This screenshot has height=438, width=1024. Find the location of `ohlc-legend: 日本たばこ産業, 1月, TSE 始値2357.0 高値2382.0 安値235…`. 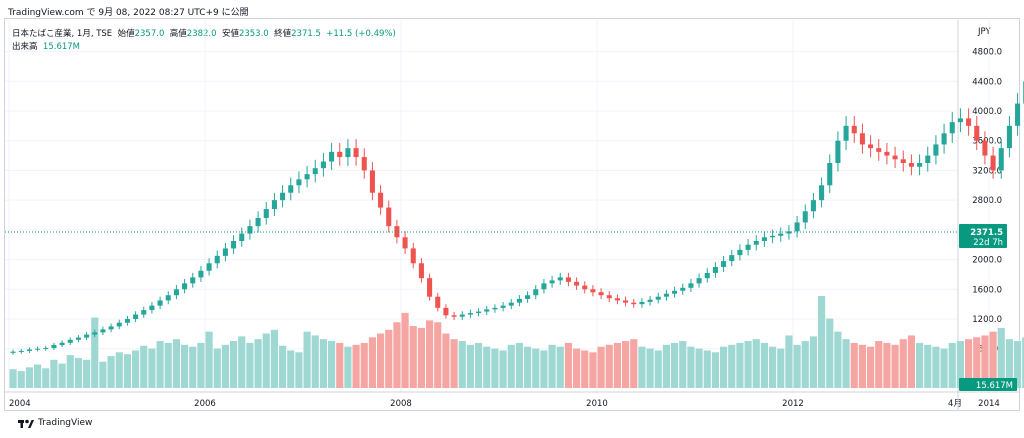

ohlc-legend: 日本たばこ産業, 1月, TSE 始値2357.0 高値2382.0 安値235… is located at coordinates (204, 33).